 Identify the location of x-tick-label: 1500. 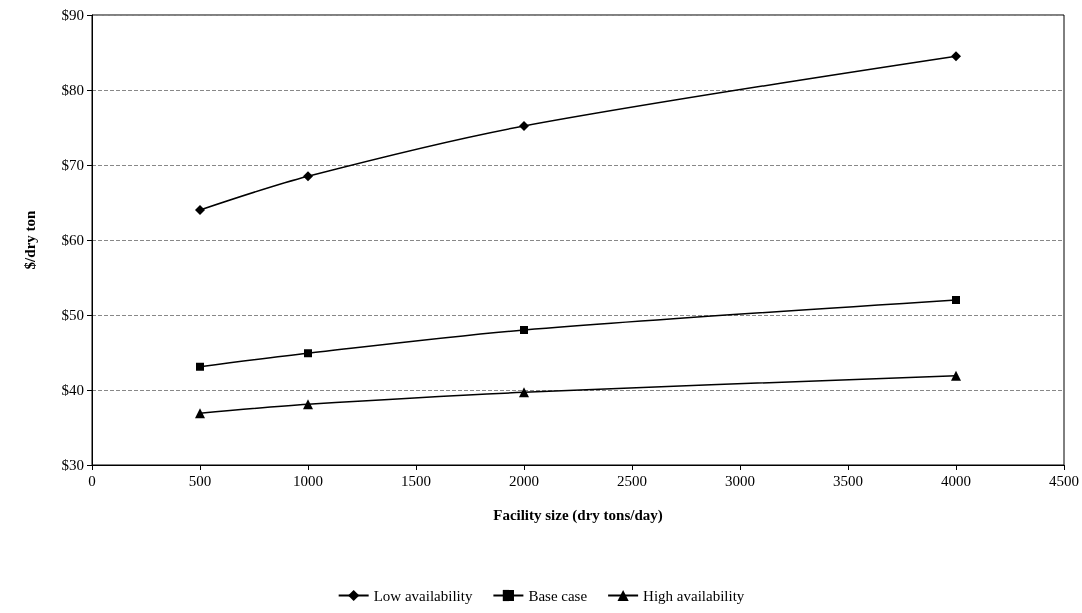
(416, 480).